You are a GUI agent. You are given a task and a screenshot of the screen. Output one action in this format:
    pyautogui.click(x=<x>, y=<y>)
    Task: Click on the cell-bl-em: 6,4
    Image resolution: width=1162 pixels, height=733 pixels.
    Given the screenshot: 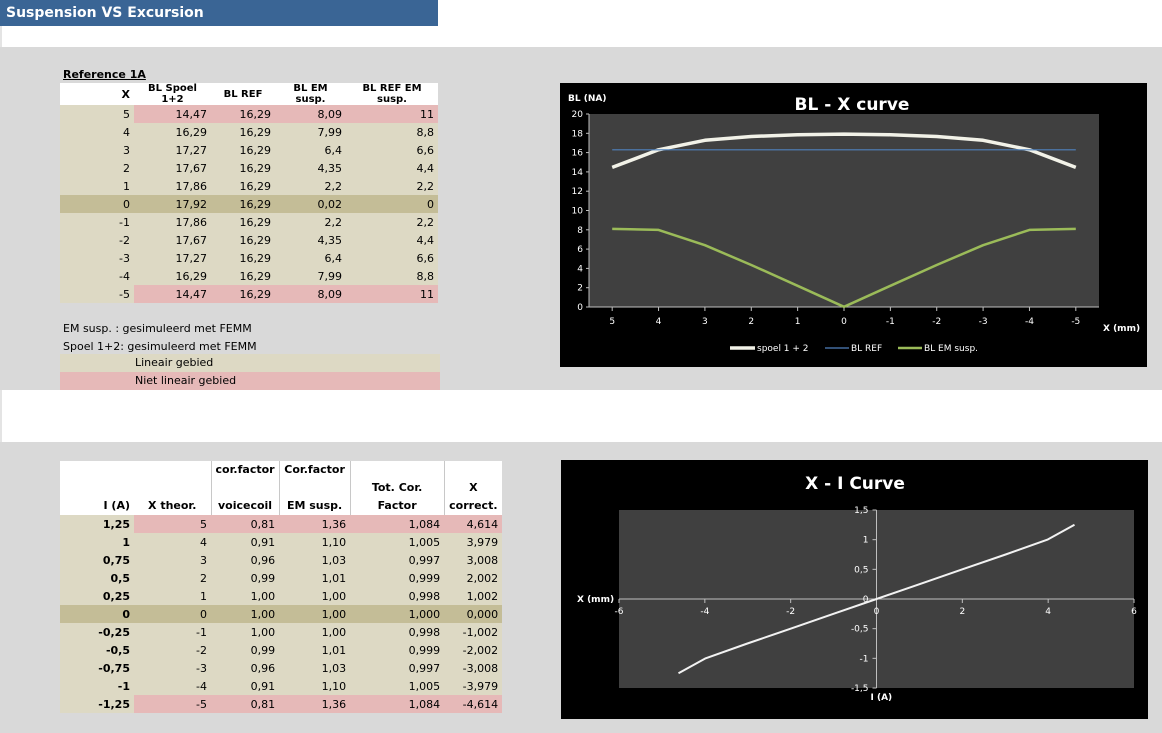 What is the action you would take?
    pyautogui.click(x=310, y=258)
    